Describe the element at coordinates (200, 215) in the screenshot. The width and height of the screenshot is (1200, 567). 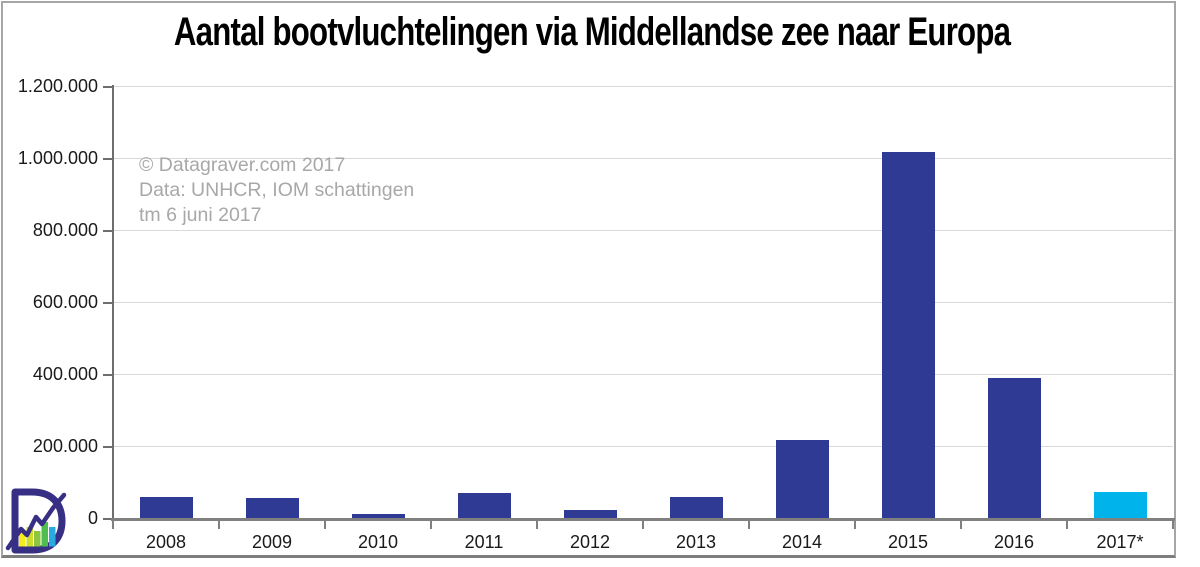
I see `watermark-date: tm 6 juni 2017` at that location.